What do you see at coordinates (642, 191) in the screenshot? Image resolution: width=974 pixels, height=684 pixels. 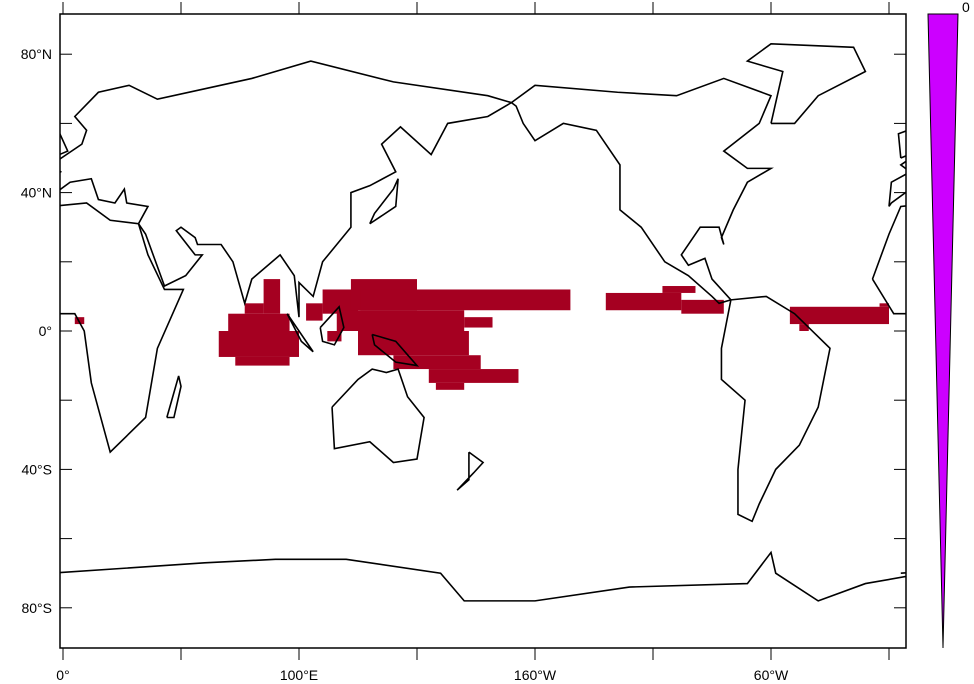 I see `coastline-namerica` at bounding box center [642, 191].